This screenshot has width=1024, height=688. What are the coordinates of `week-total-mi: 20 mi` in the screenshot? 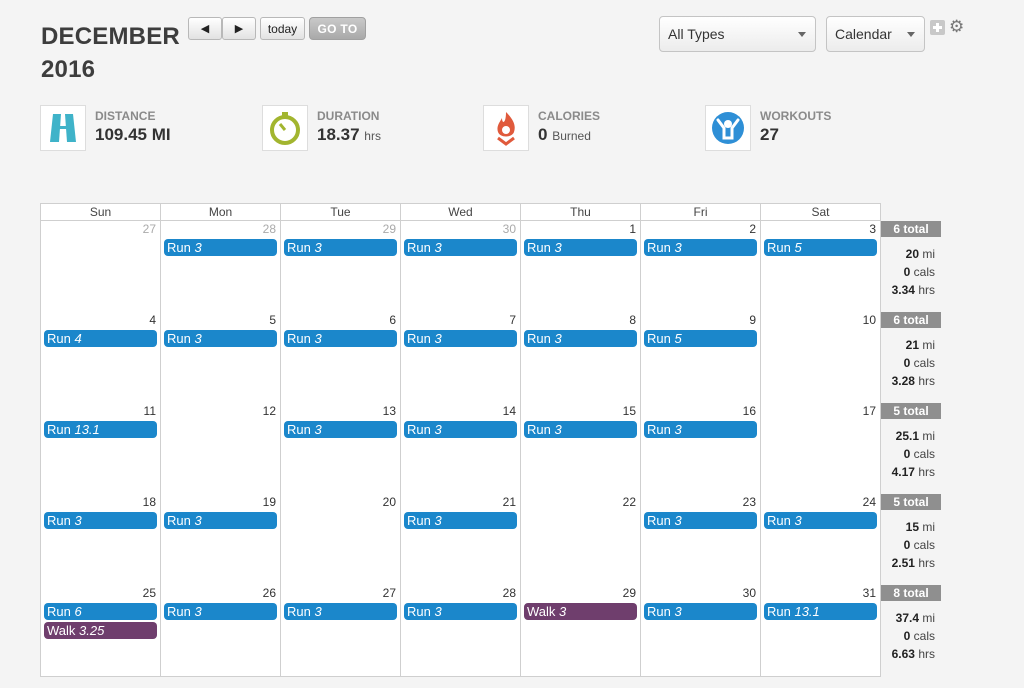 It's located at (920, 254).